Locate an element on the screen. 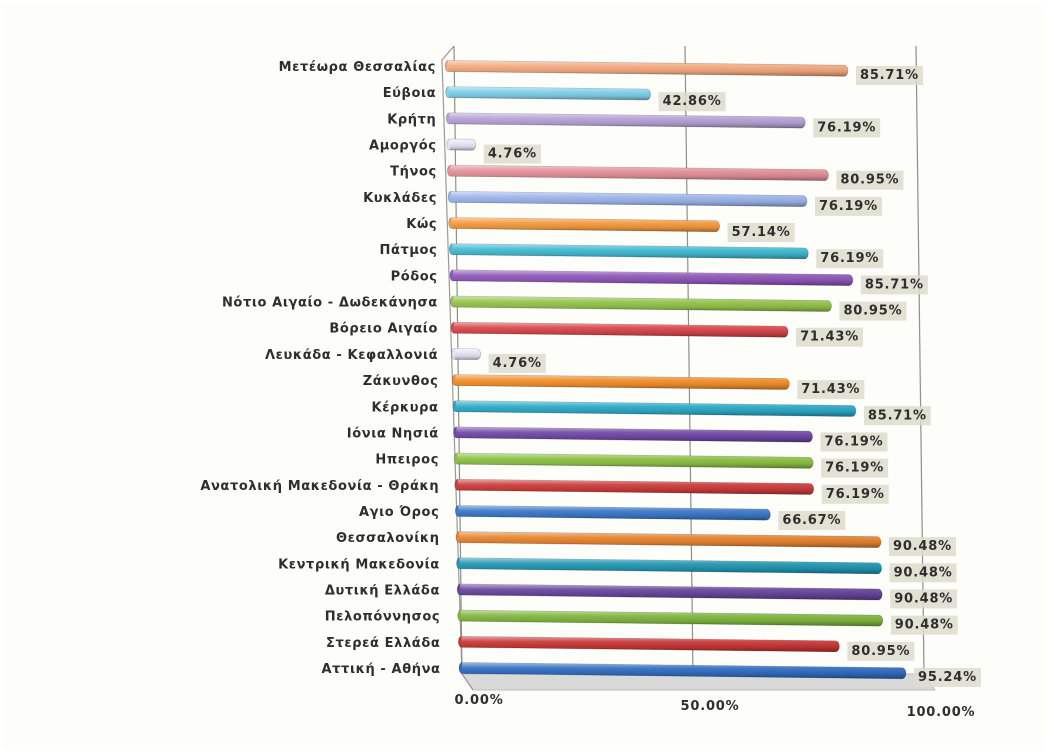  category-label: Πελοπόννησος is located at coordinates (382, 617).